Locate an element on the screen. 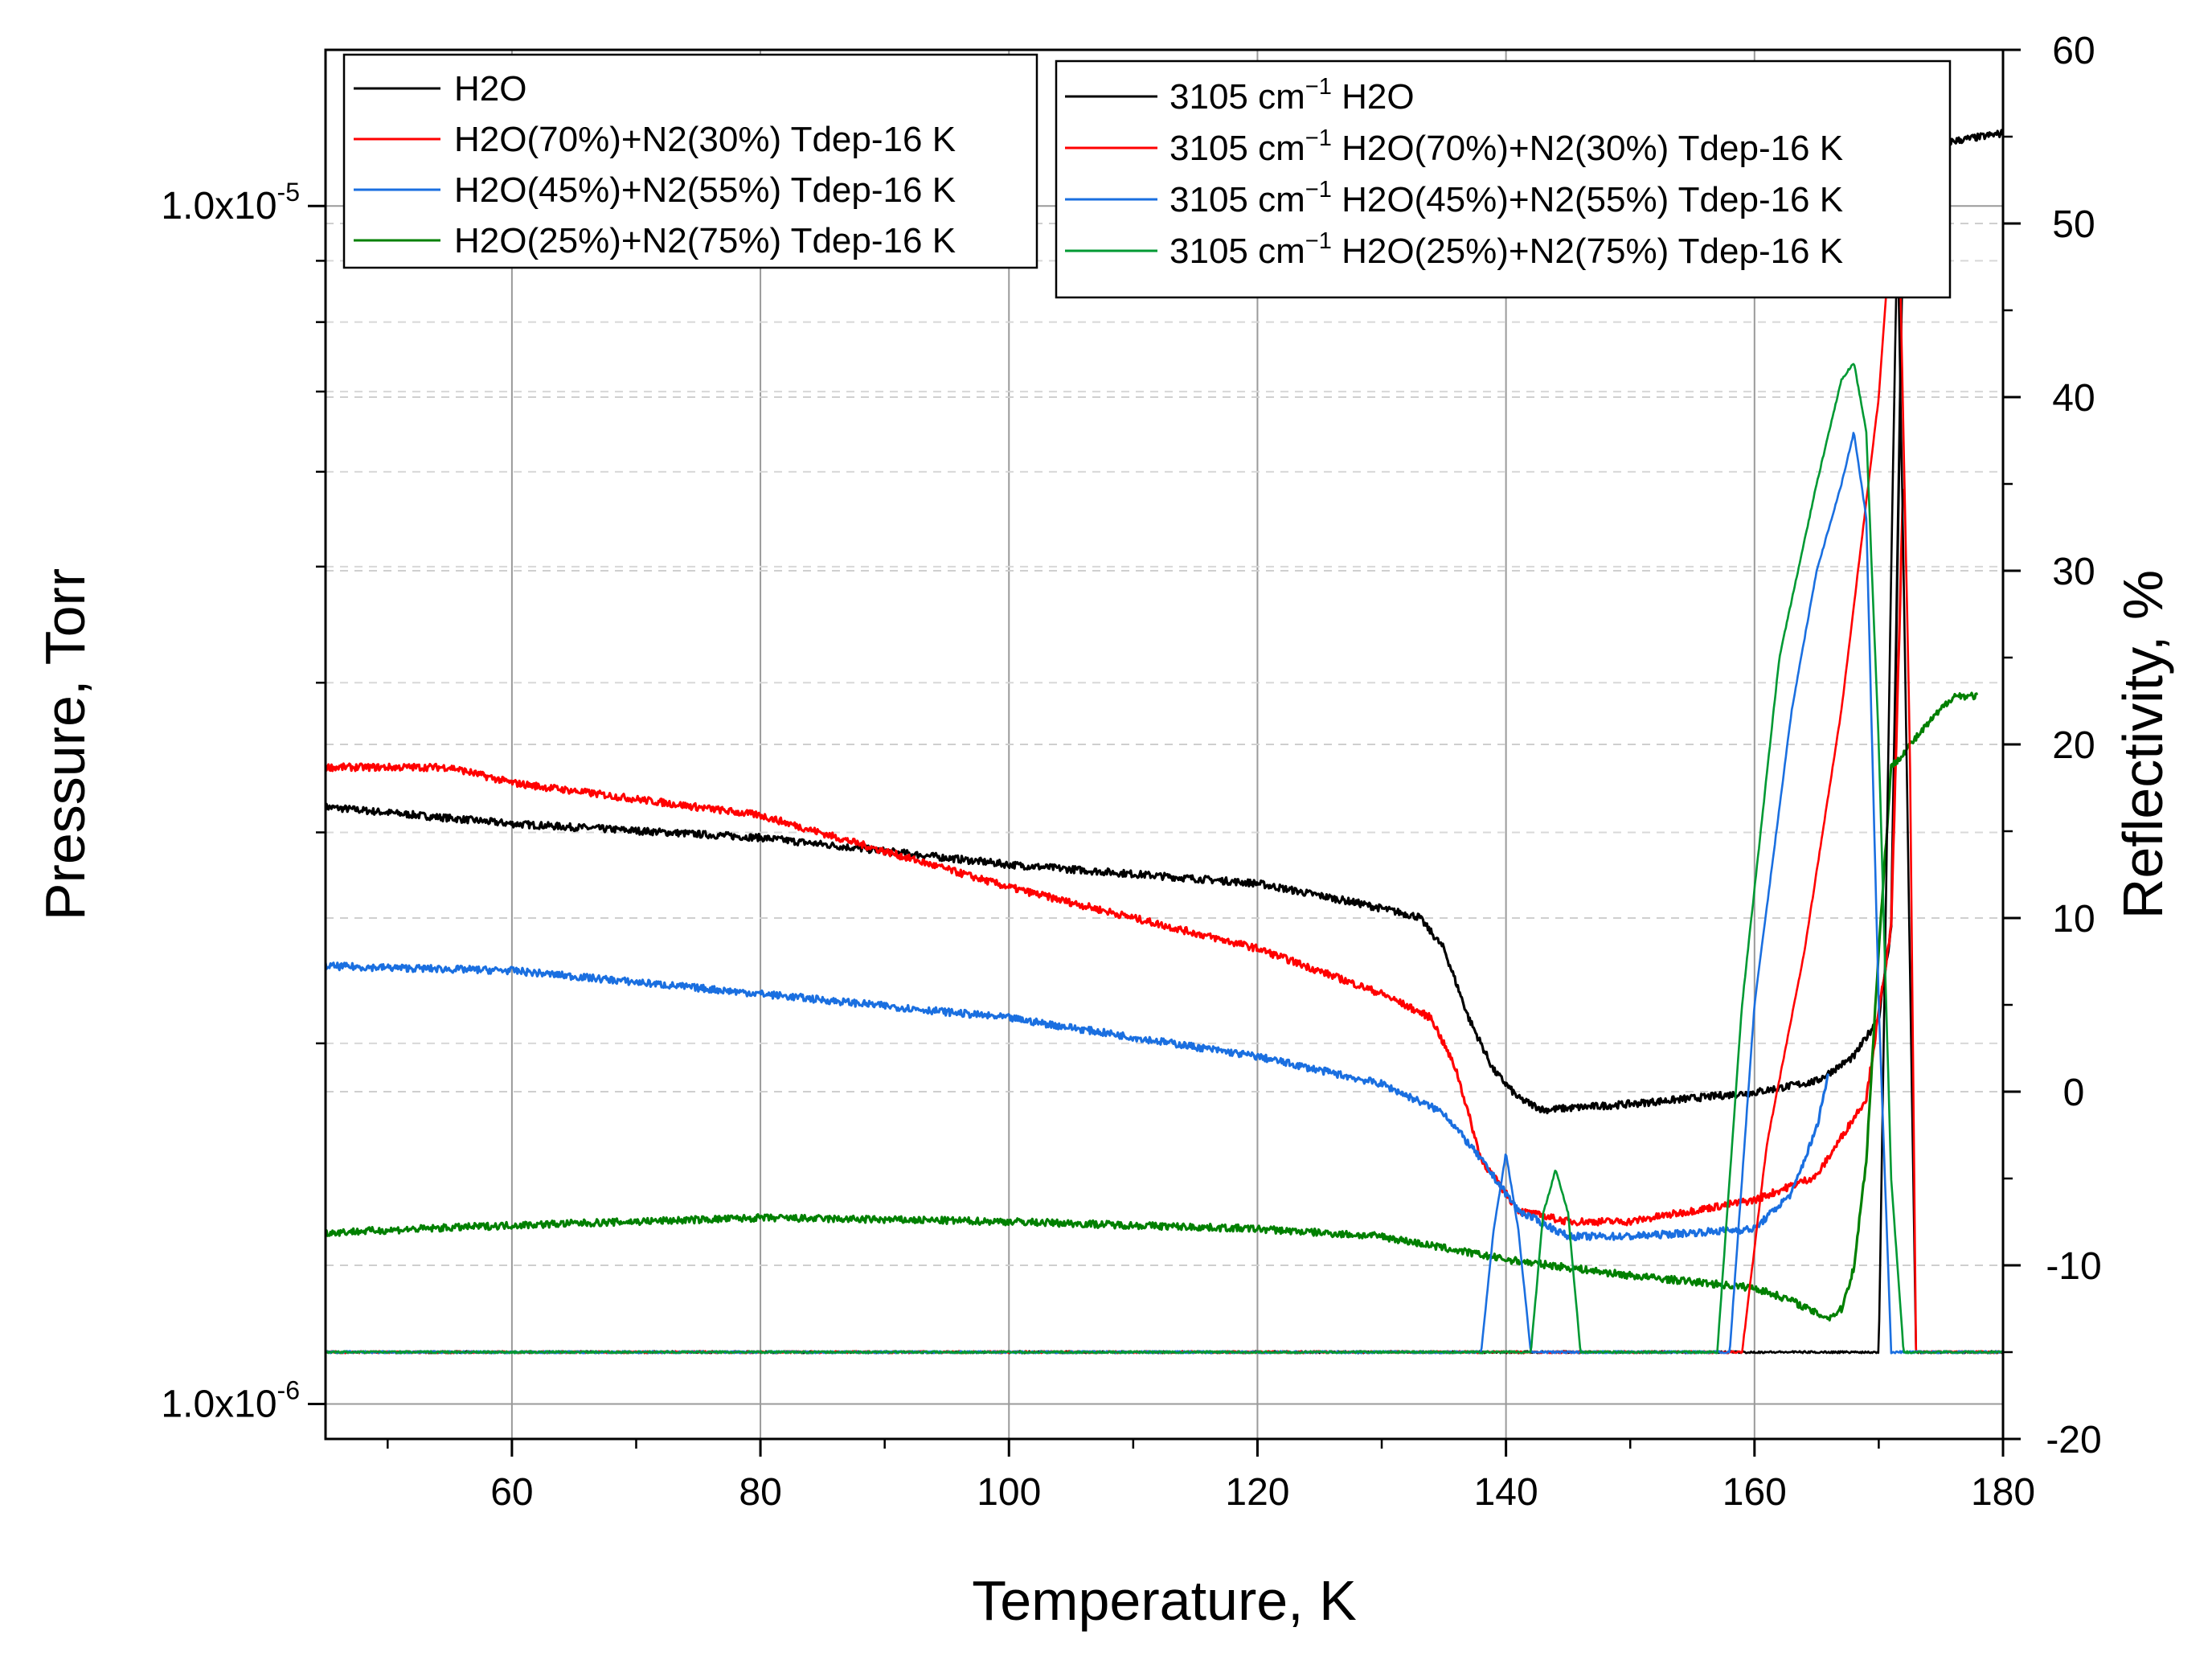 Image resolution: width=2212 pixels, height=1656 pixels. legend-right-label: 3105 cm−1 H2O(25%)+N2(75%) Tdep-16 K is located at coordinates (1506, 249).